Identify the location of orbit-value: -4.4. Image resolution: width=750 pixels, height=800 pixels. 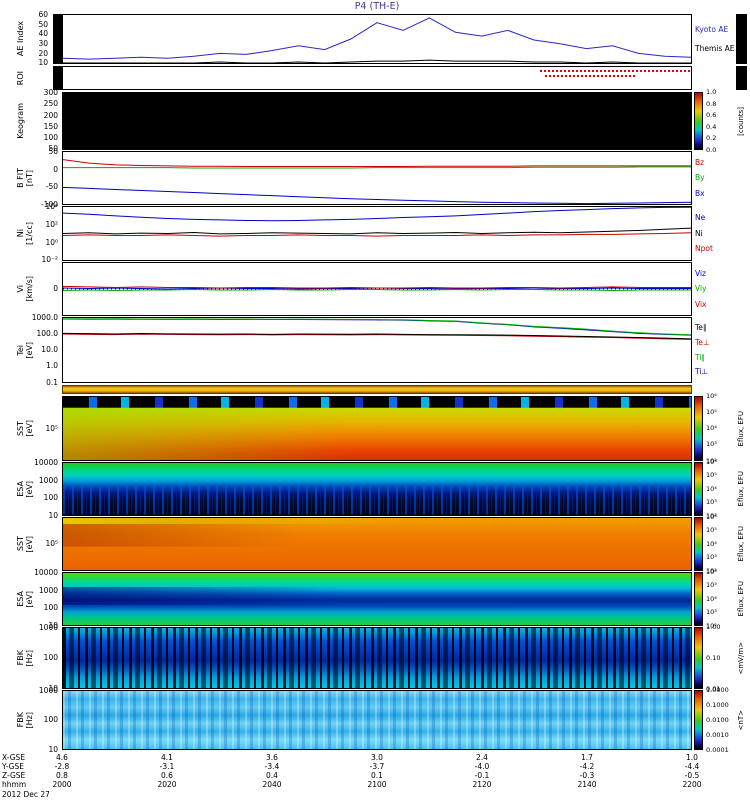
(692, 766).